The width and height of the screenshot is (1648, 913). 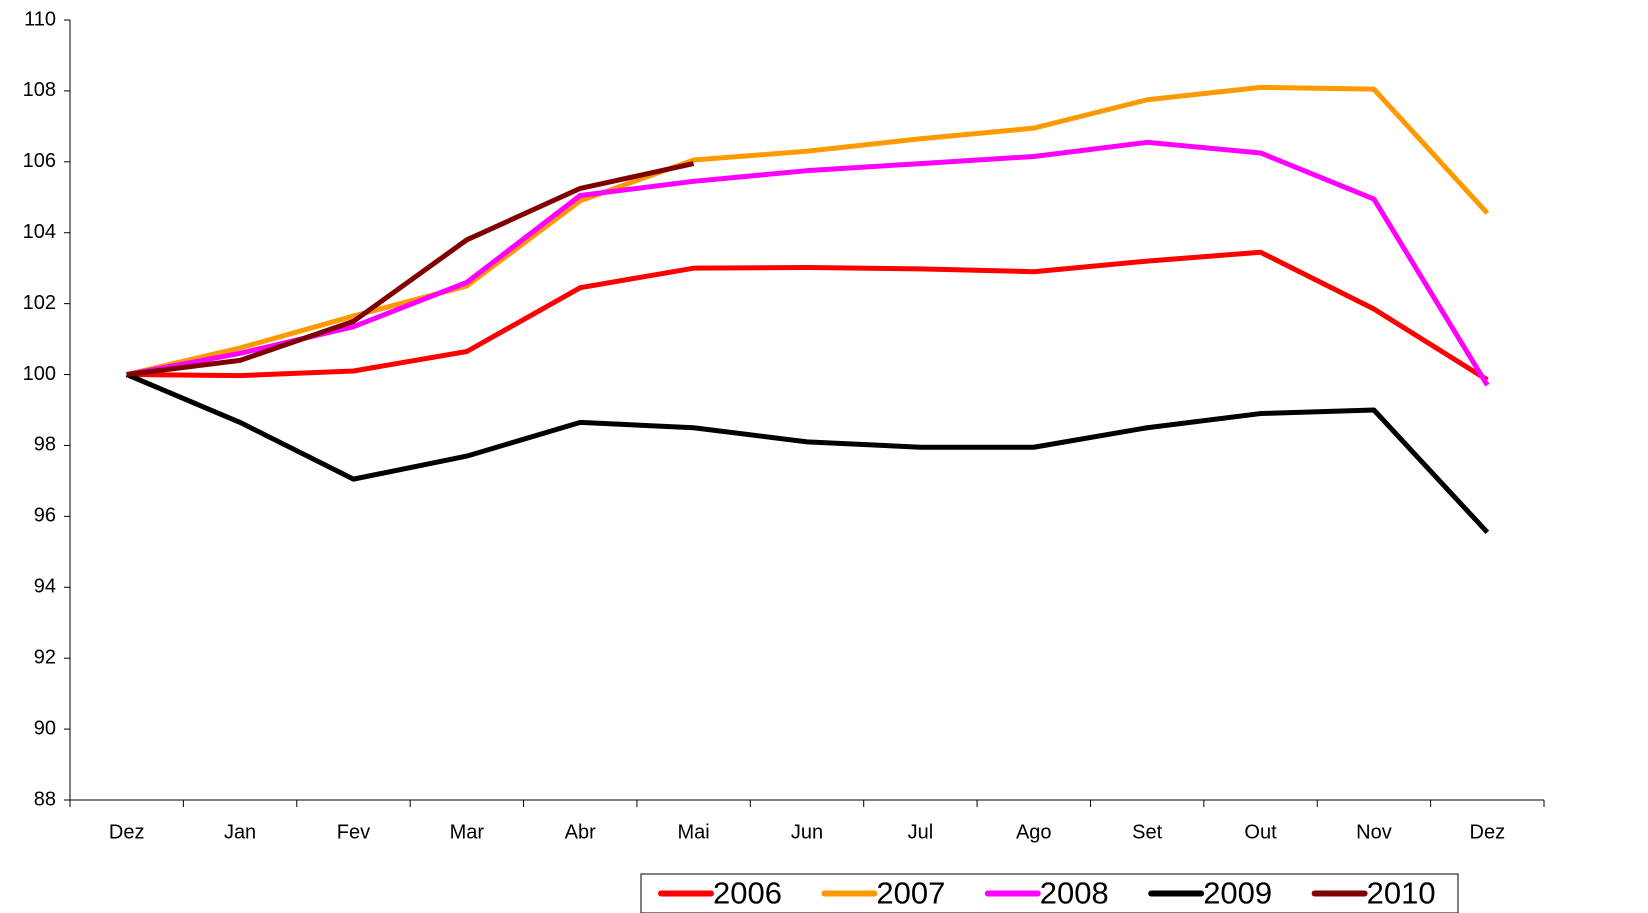 I want to click on x-tick-label: Ago, so click(x=1034, y=832).